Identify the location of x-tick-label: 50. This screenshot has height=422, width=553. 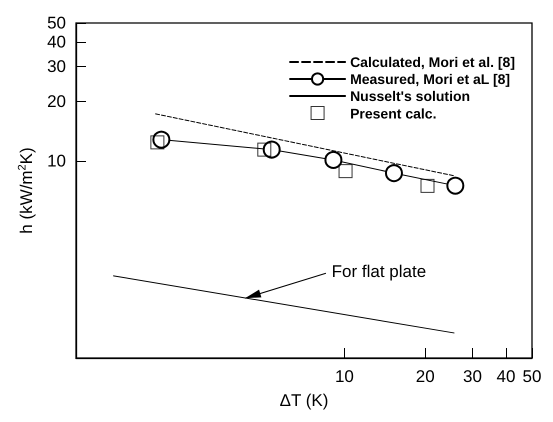
(532, 376).